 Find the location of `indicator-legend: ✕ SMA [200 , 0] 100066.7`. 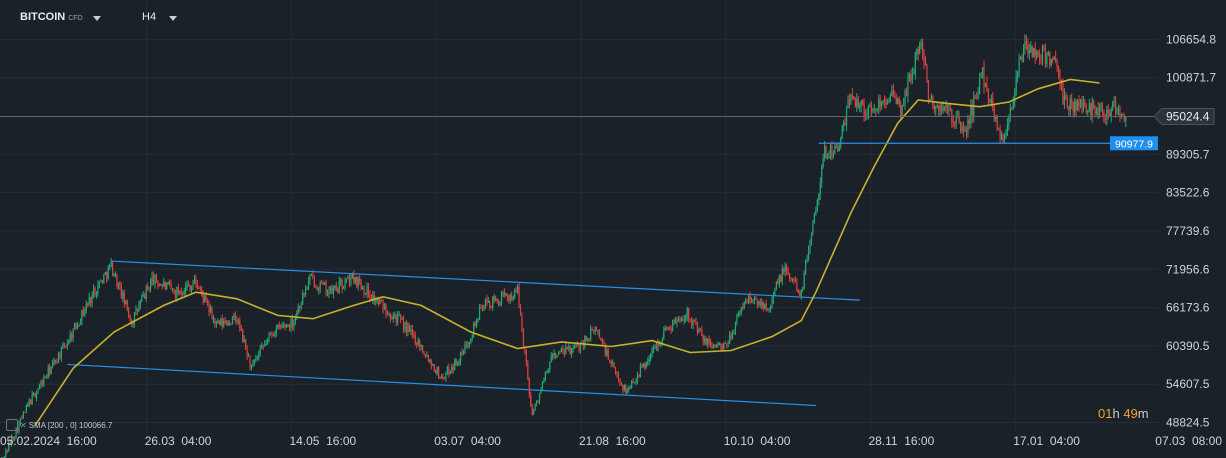

indicator-legend: ✕ SMA [200 , 0] 100066.7 is located at coordinates (66, 425).